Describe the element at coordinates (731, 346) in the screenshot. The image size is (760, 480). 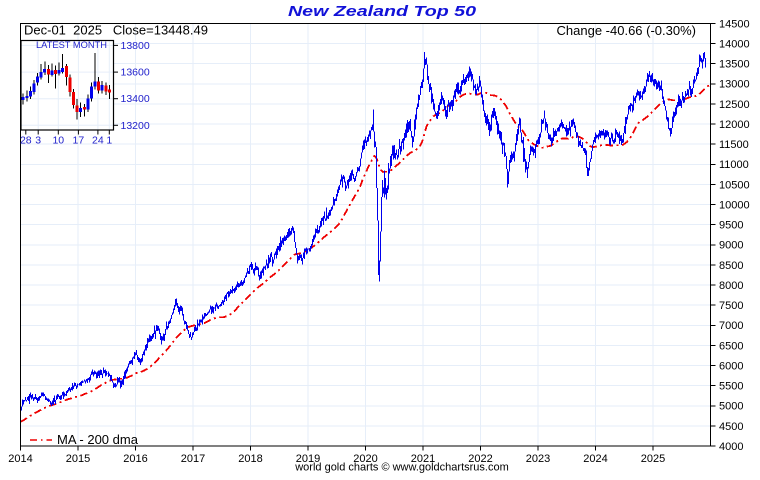
I see `svg-text: 6500` at that location.